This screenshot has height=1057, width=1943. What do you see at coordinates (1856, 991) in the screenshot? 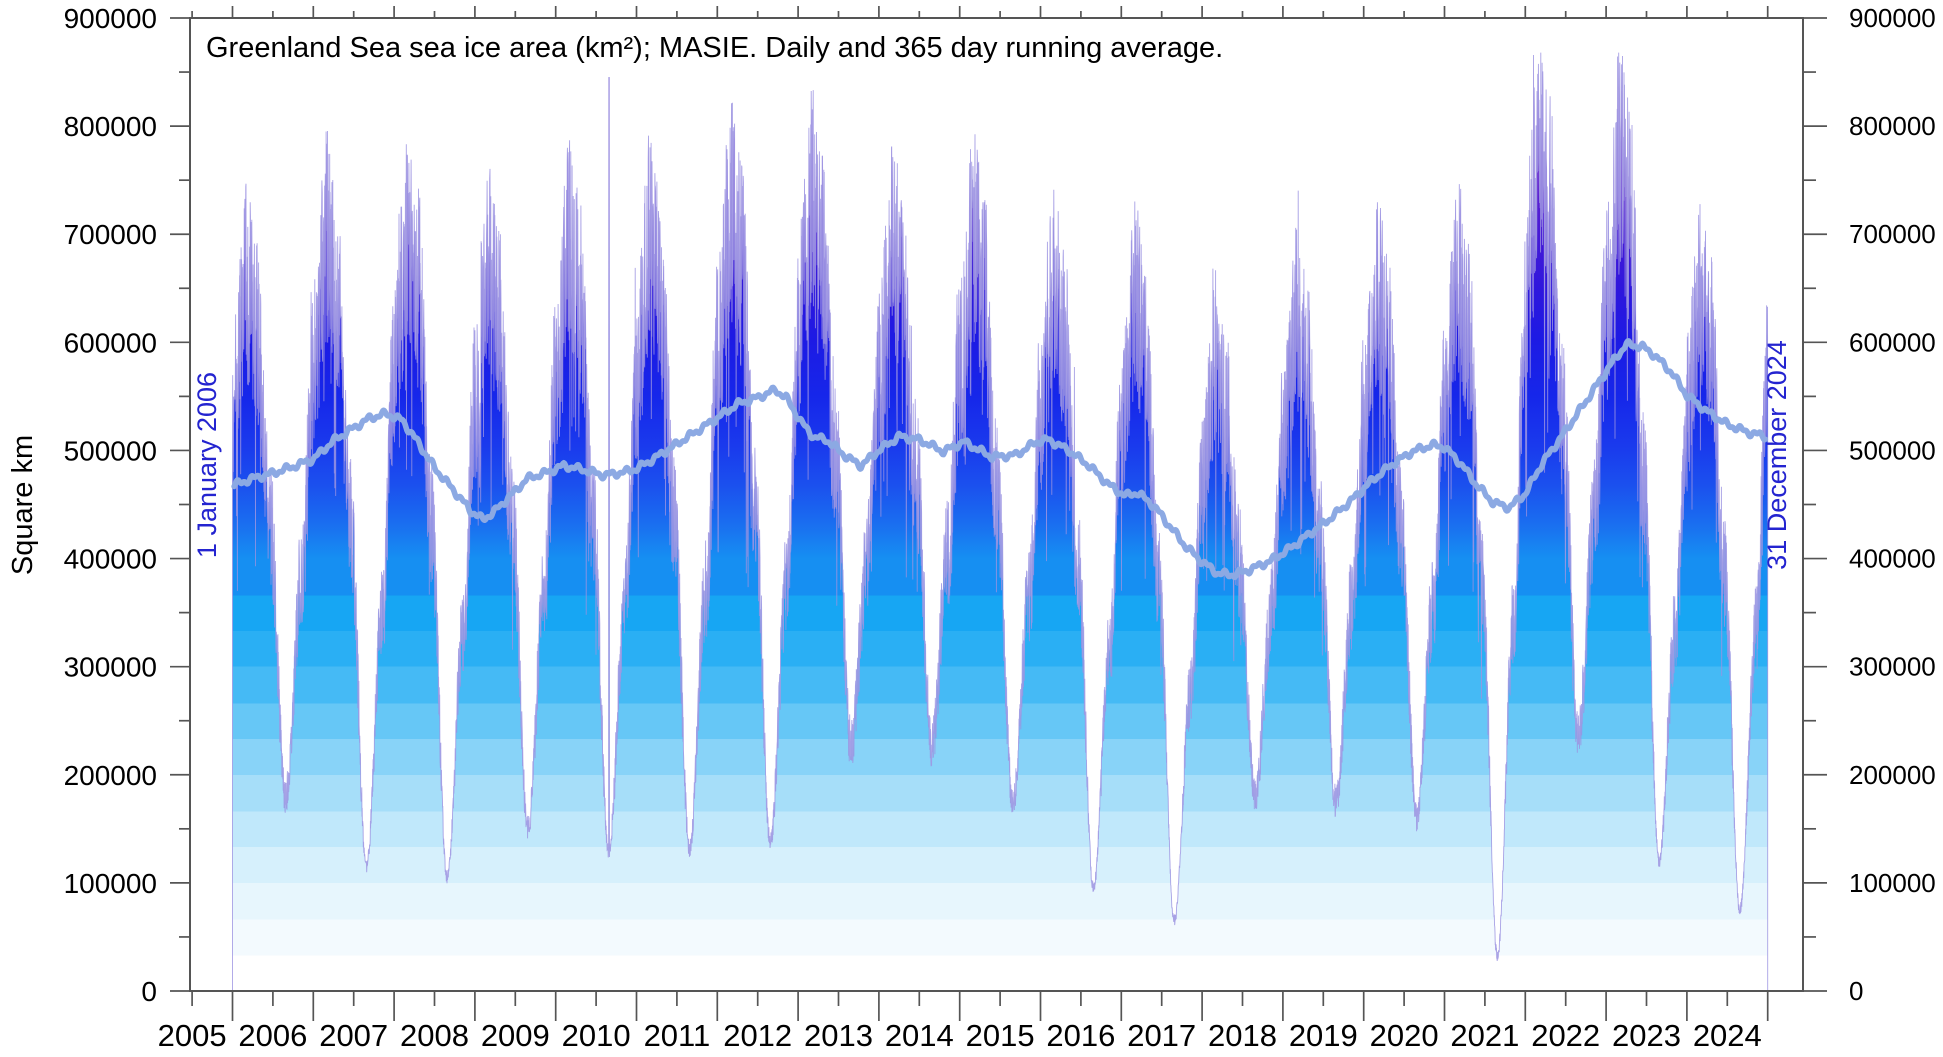
I see `y-tick-label-right: 0` at bounding box center [1856, 991].